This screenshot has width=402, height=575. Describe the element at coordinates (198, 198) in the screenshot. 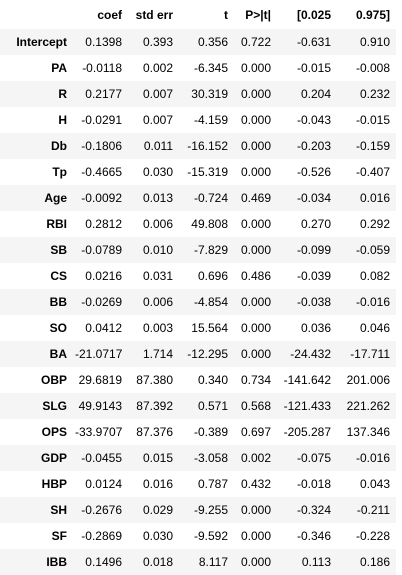

I see `table-row: Age -0.0092 0.013 -0.724 0.469 -0.034 0.016` at that location.